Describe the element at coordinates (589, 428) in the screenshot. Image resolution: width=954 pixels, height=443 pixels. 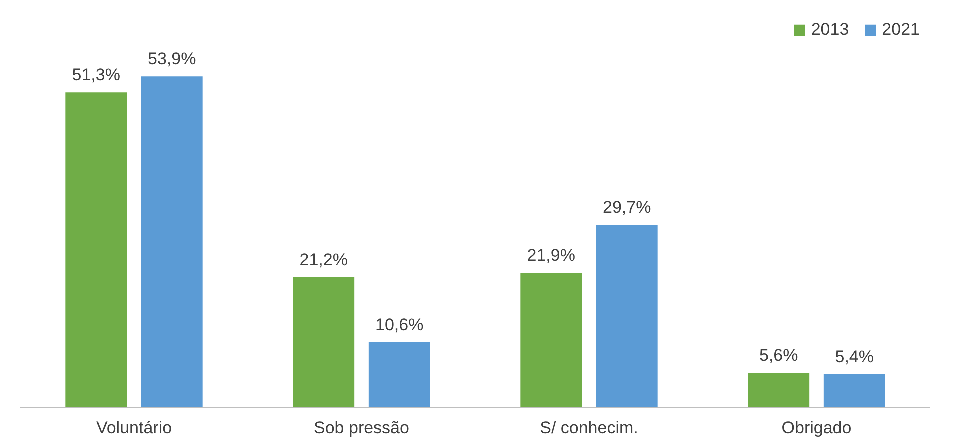
I see `x-tick-label: S/ conhecim.` at that location.